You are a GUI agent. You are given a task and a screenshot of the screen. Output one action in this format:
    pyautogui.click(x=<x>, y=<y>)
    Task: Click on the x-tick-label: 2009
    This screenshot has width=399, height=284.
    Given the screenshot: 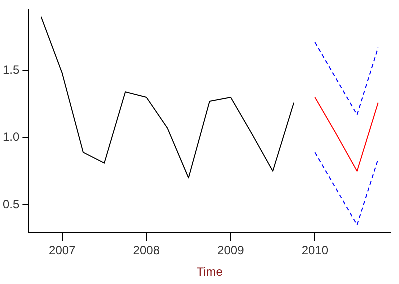 What is the action you would take?
    pyautogui.click(x=231, y=251)
    